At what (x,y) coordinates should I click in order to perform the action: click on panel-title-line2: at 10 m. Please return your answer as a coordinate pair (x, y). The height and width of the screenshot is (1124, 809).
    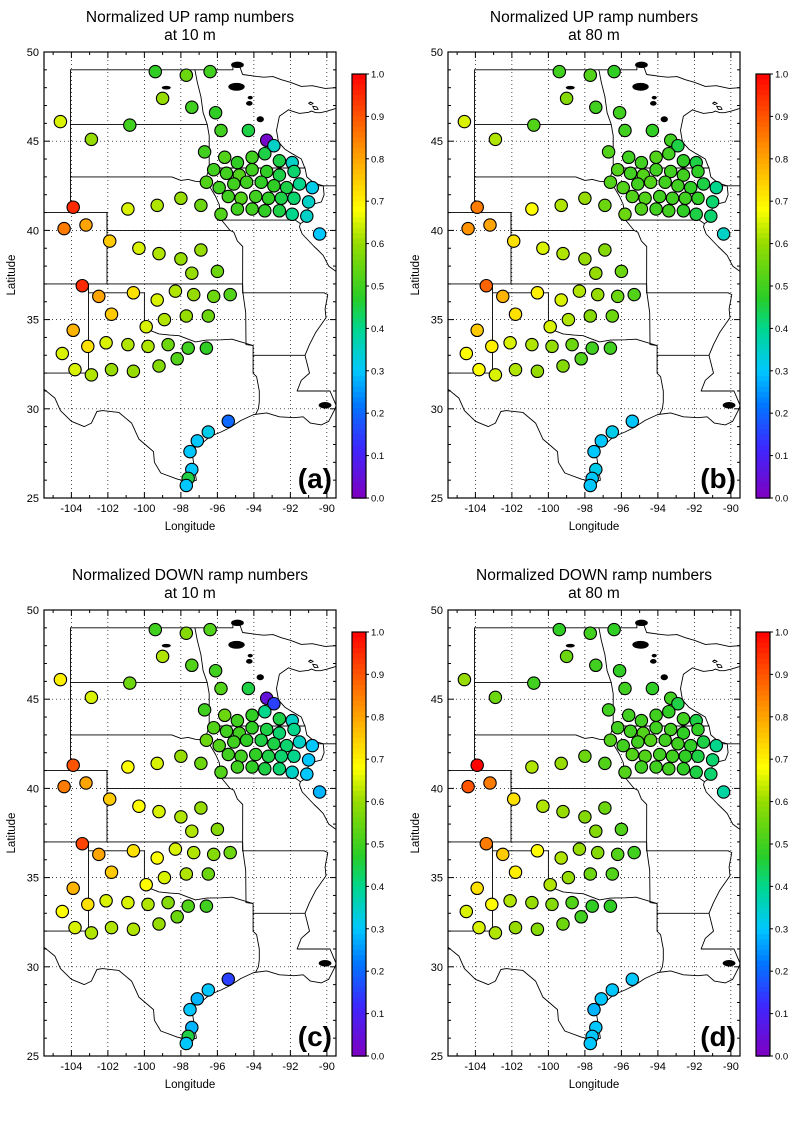
    Looking at the image, I should click on (190, 35).